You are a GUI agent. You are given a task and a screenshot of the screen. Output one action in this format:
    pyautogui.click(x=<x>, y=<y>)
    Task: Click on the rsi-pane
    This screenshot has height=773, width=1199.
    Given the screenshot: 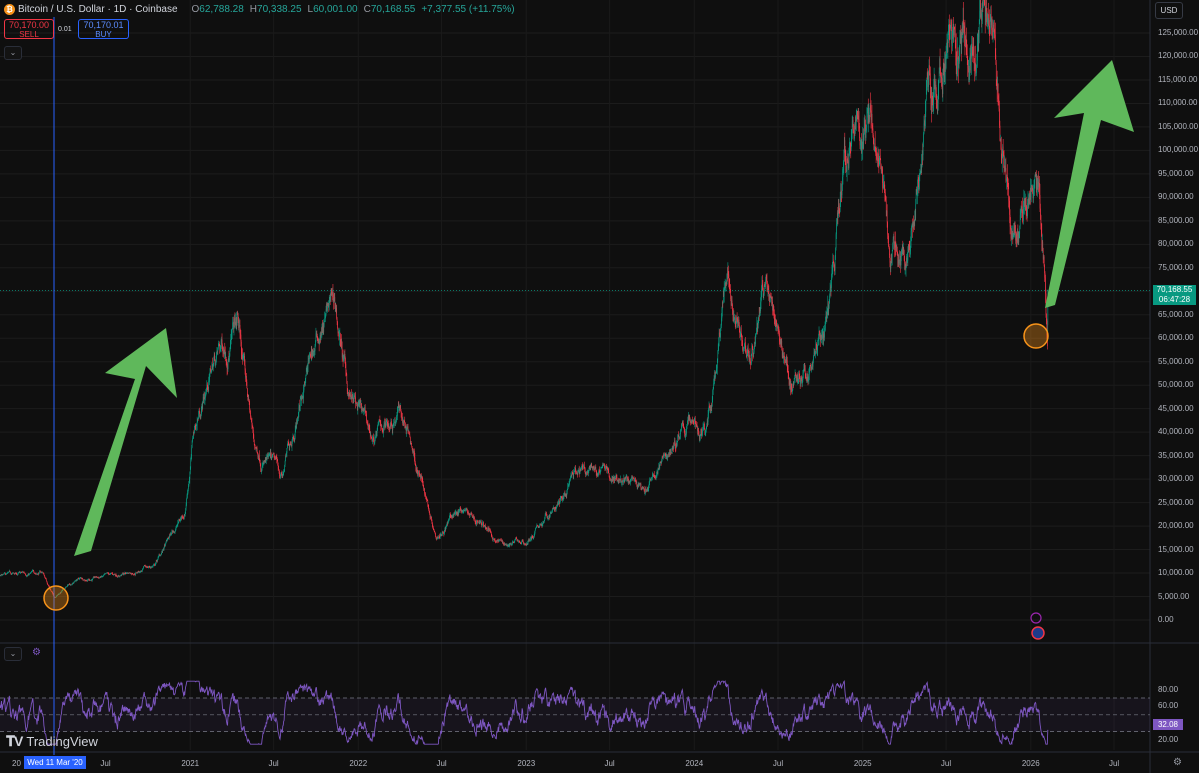 What is the action you would take?
    pyautogui.click(x=575, y=713)
    